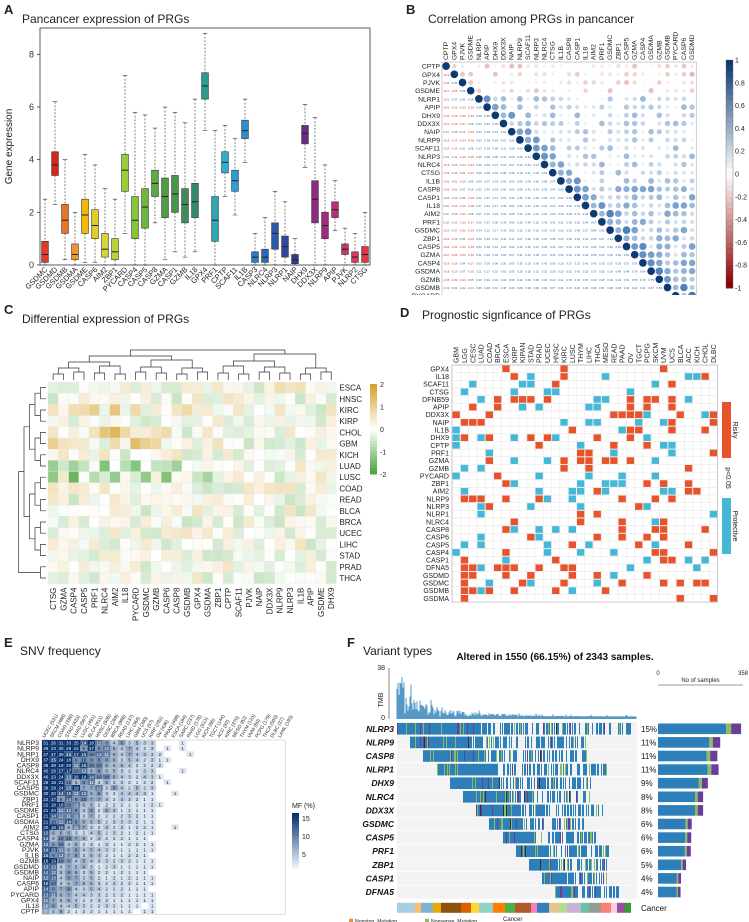 The image size is (749, 922). Describe the element at coordinates (537, 165) in the screenshot. I see `corr-value: 0.37` at that location.